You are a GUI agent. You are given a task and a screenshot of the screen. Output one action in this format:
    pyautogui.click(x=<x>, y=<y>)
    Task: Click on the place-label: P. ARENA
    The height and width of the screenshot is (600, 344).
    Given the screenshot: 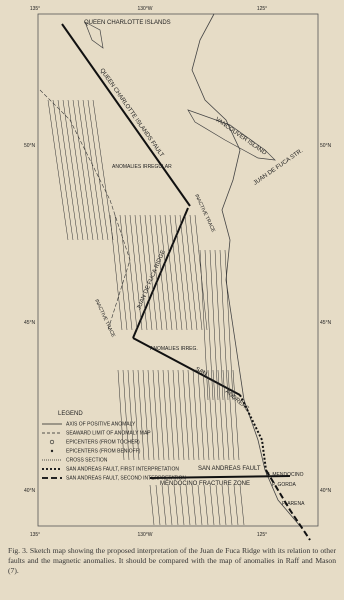 What is the action you would take?
    pyautogui.click(x=293, y=504)
    